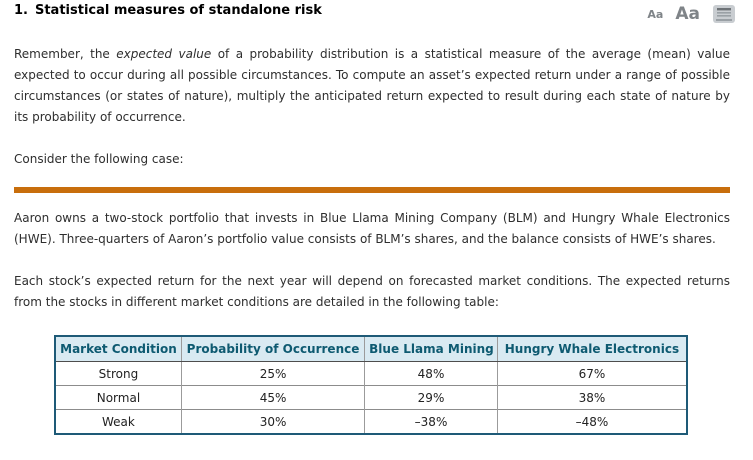  What do you see at coordinates (431, 349) in the screenshot?
I see `col-header-blm: Blue Llama Mining` at bounding box center [431, 349].